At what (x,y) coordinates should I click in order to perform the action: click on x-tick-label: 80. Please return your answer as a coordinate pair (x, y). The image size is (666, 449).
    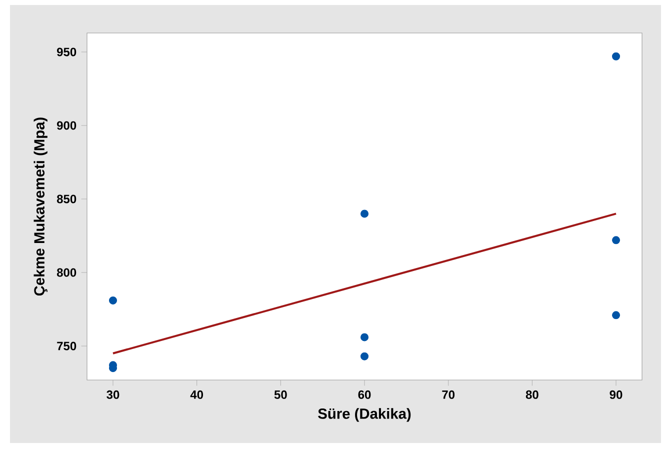
    Looking at the image, I should click on (532, 394).